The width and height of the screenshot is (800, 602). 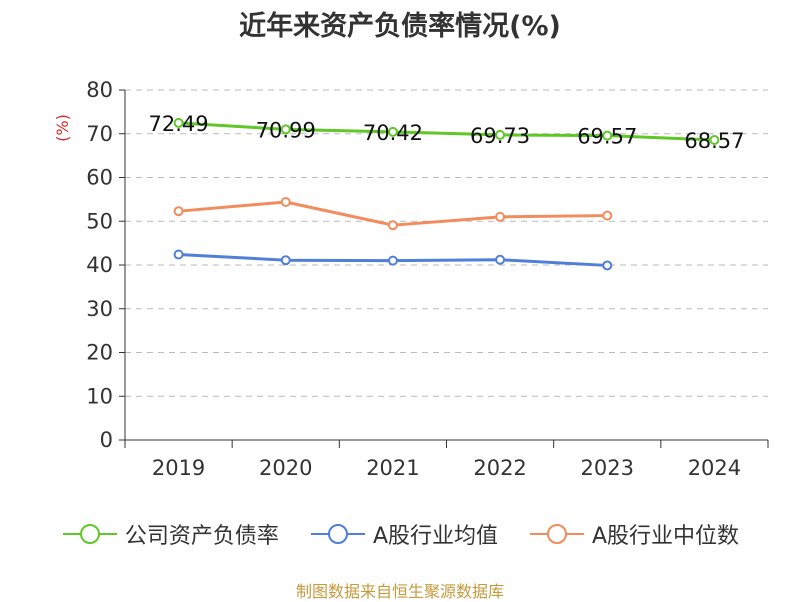 I want to click on legend-item: 公司资产负债率, so click(x=170, y=534).